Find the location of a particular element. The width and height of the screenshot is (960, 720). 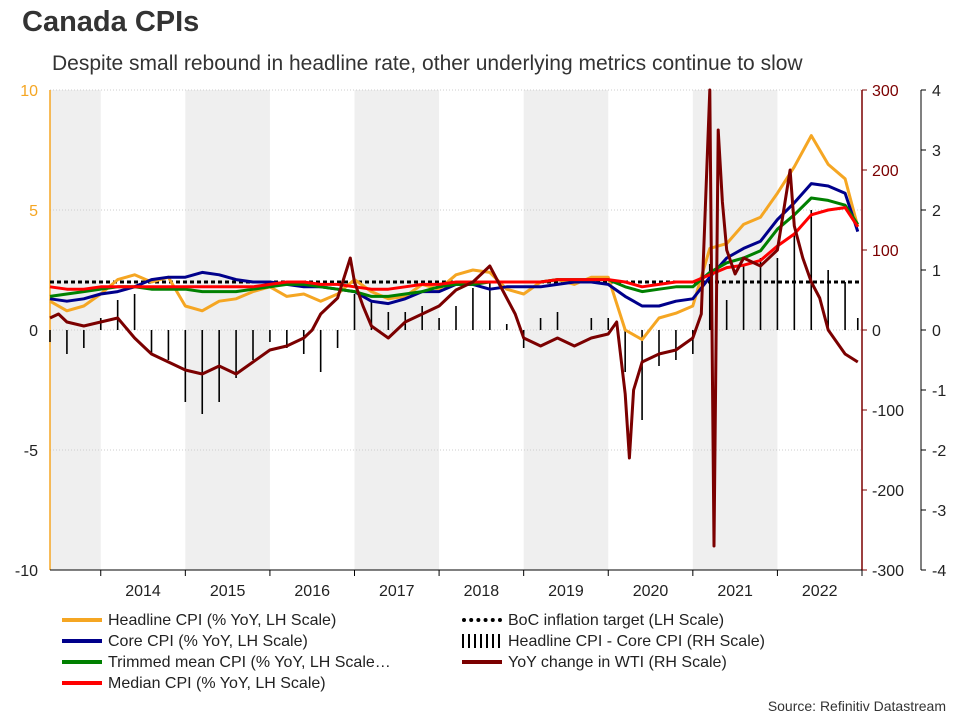

legend-label: Headline CPI (% YoY, LH Scale) is located at coordinates (222, 620).